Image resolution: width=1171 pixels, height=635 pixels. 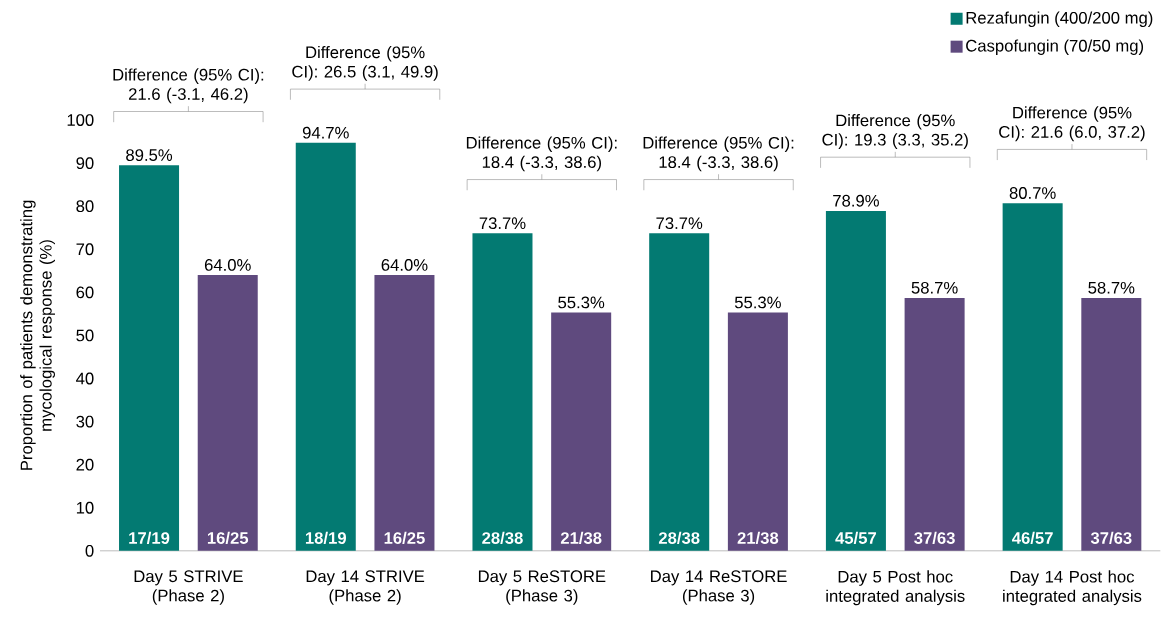 What do you see at coordinates (1072, 588) in the screenshot?
I see `x-tick-label: Day 14 Post hoc integrated analysis` at bounding box center [1072, 588].